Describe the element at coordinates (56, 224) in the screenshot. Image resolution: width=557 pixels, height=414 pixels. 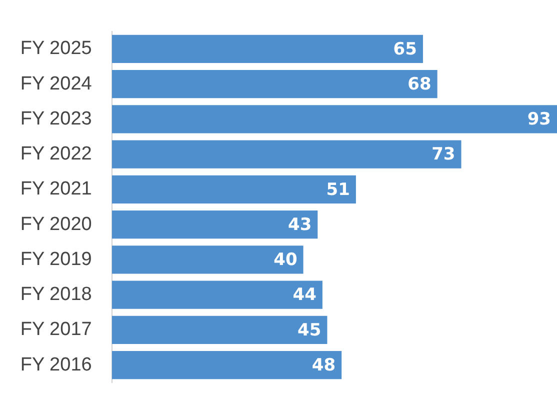
I see `y-tick-label: FY 2020` at that location.